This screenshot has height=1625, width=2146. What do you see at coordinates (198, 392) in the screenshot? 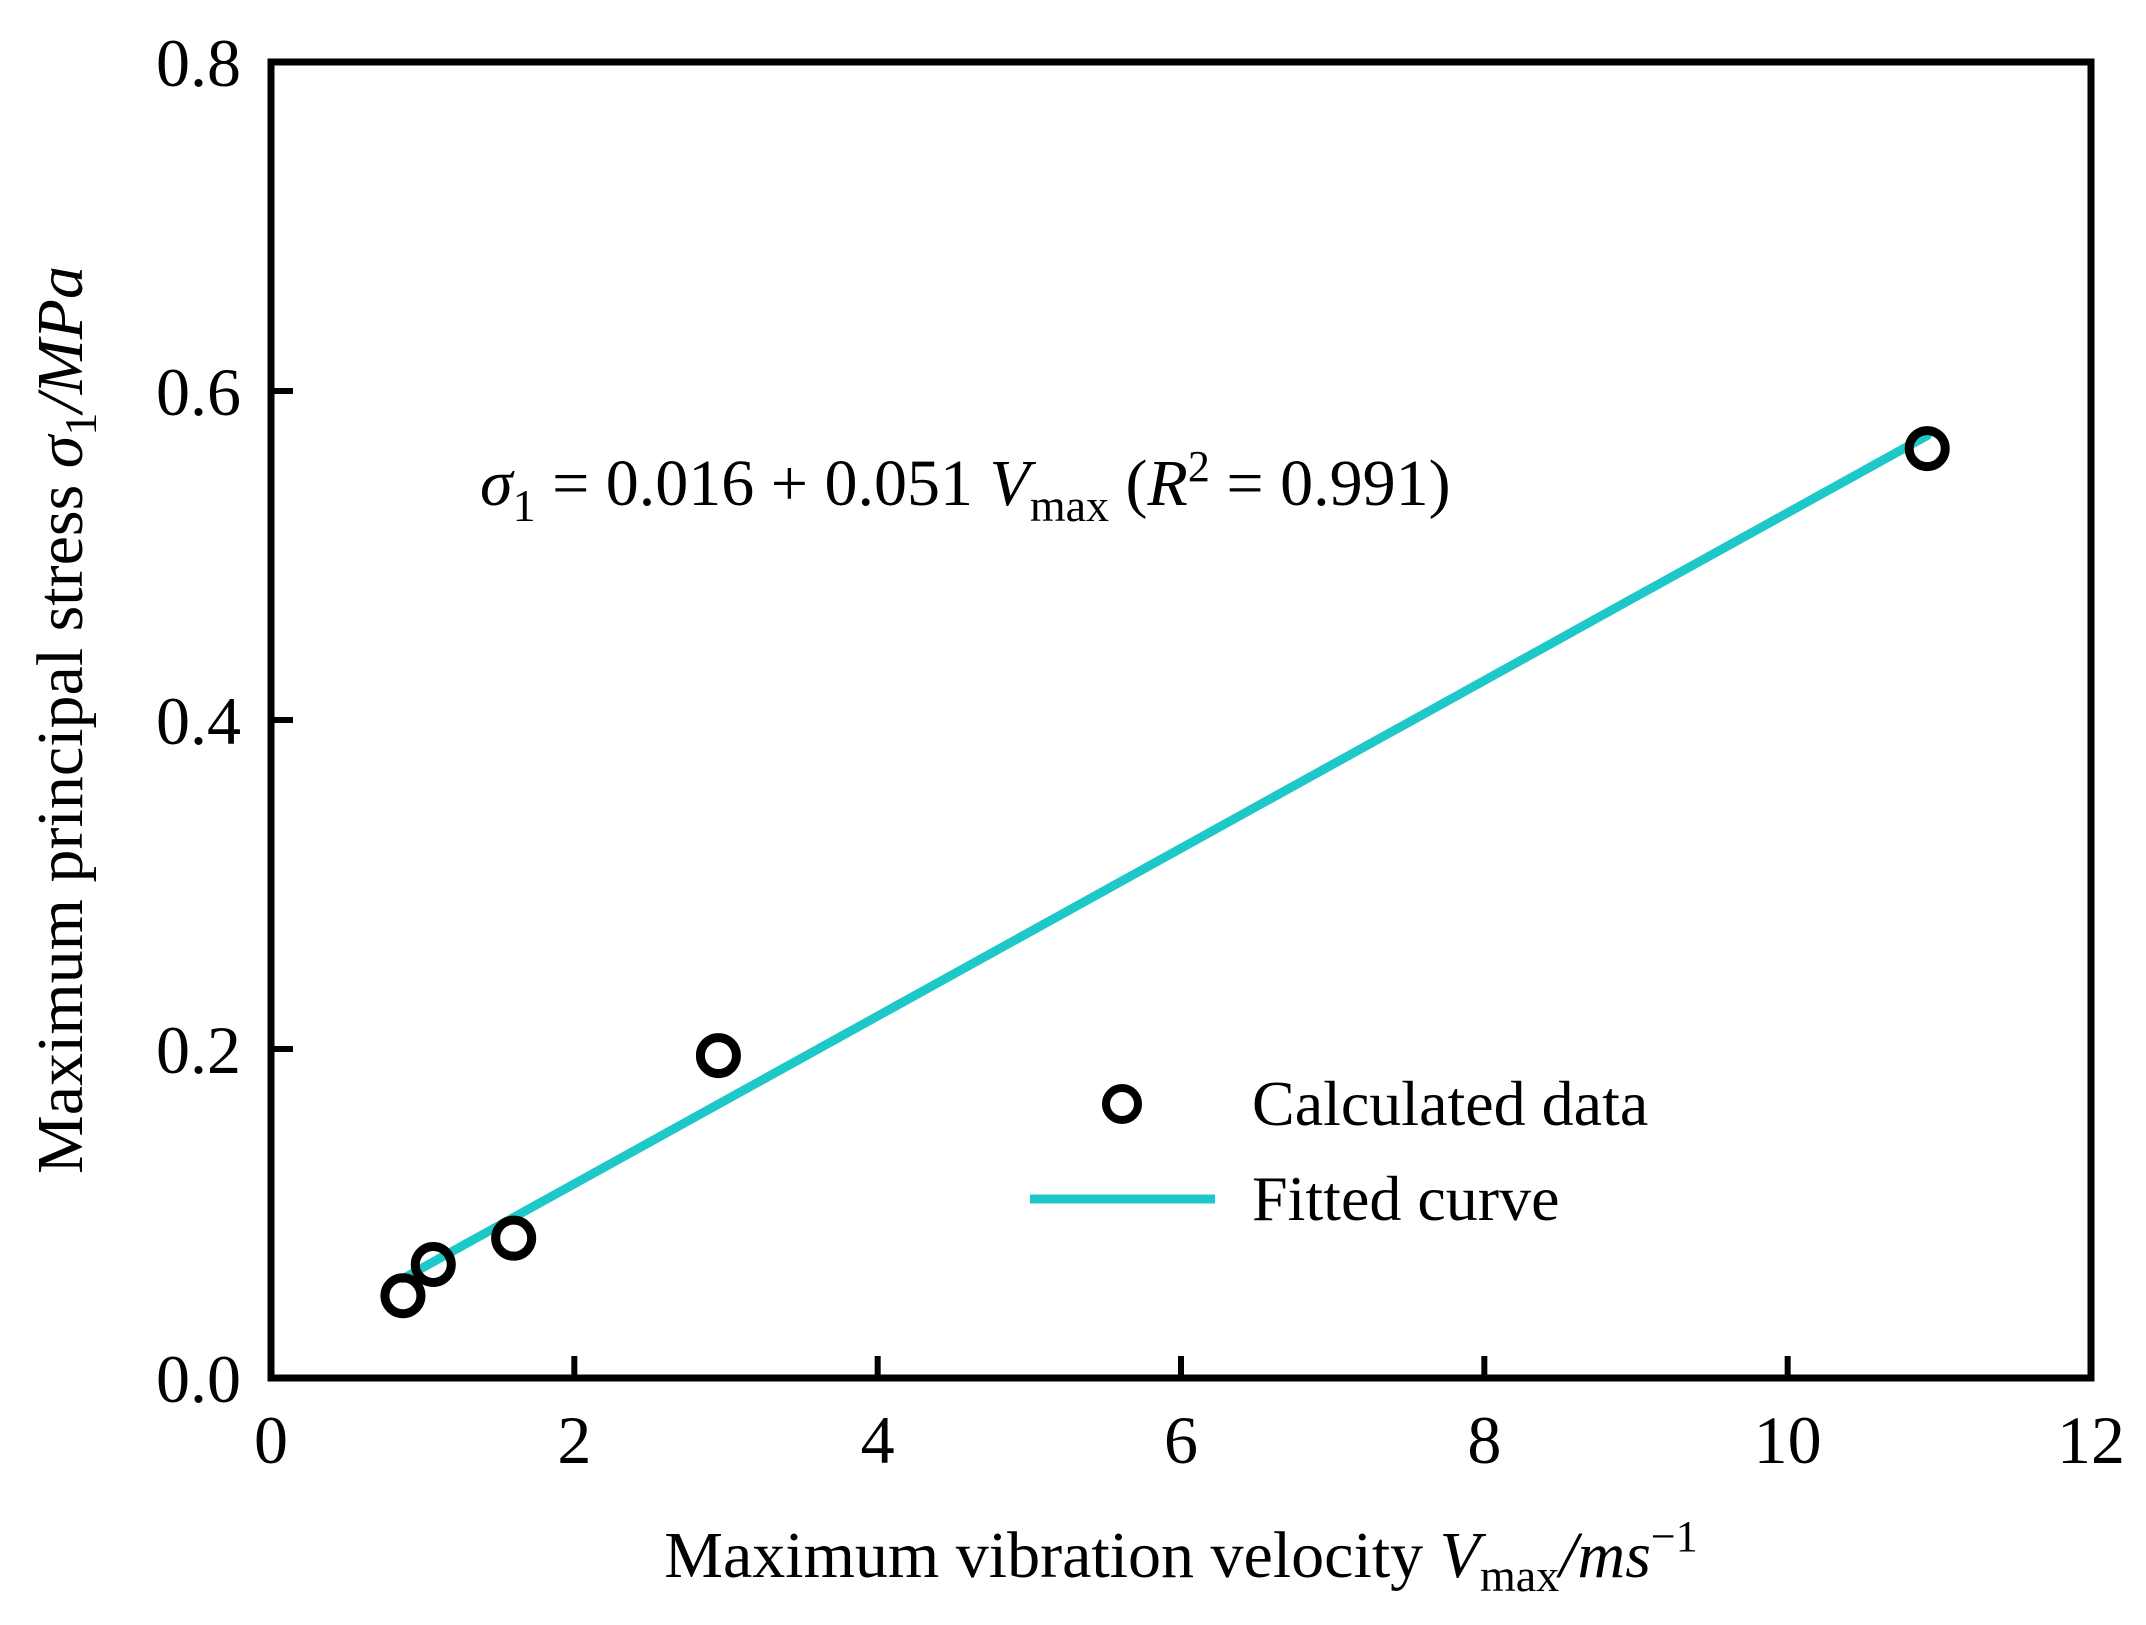
I see `y-tick-label-0.6: 0.6` at bounding box center [198, 392].